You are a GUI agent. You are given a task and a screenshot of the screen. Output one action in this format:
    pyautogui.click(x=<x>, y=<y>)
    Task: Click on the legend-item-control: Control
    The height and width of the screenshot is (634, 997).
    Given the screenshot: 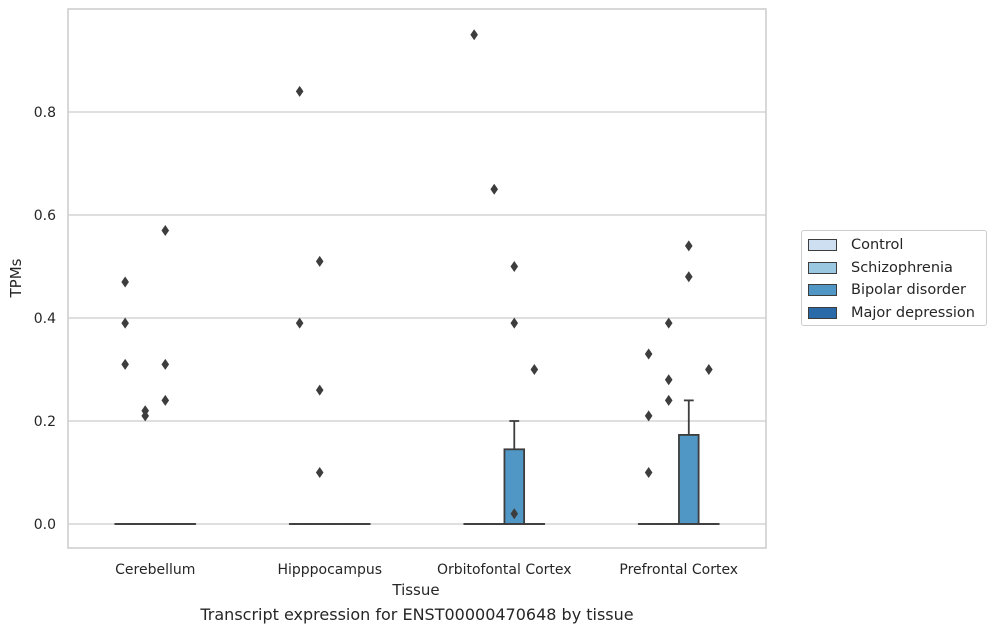 What is the action you would take?
    pyautogui.click(x=855, y=245)
    